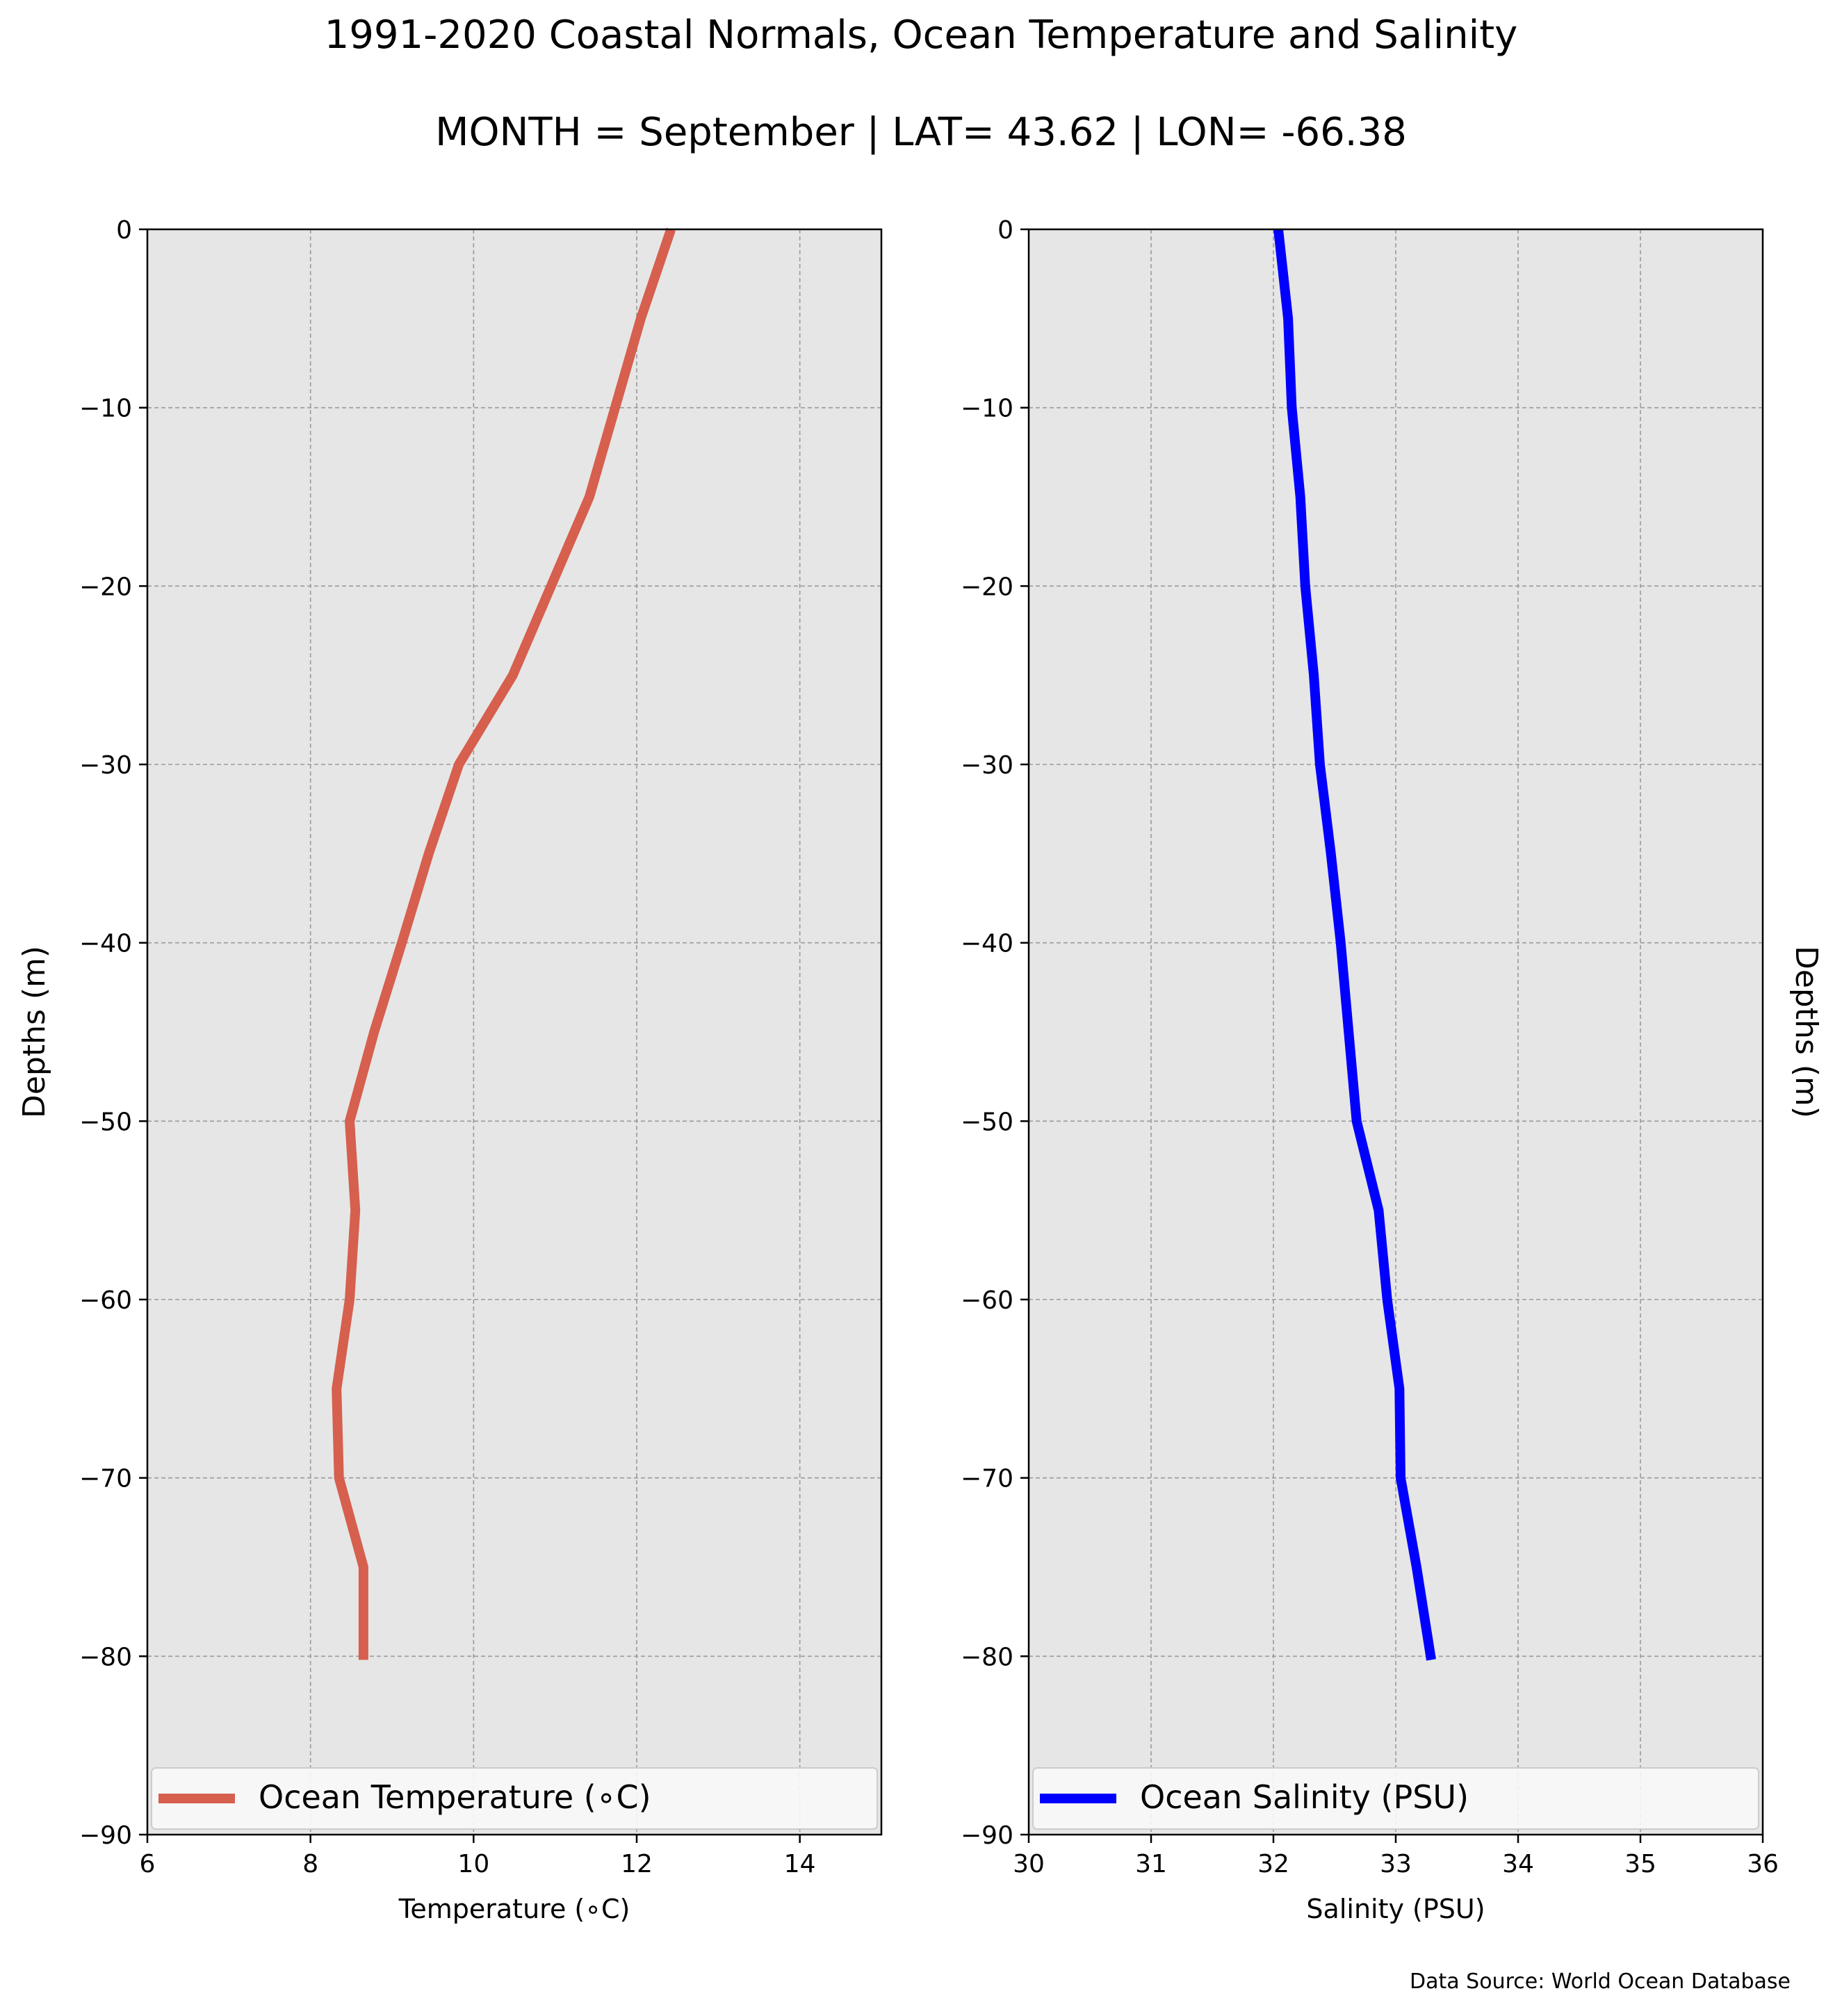  Describe the element at coordinates (105, 1122) in the screenshot. I see `temperature-y-tick-label: −50` at that location.